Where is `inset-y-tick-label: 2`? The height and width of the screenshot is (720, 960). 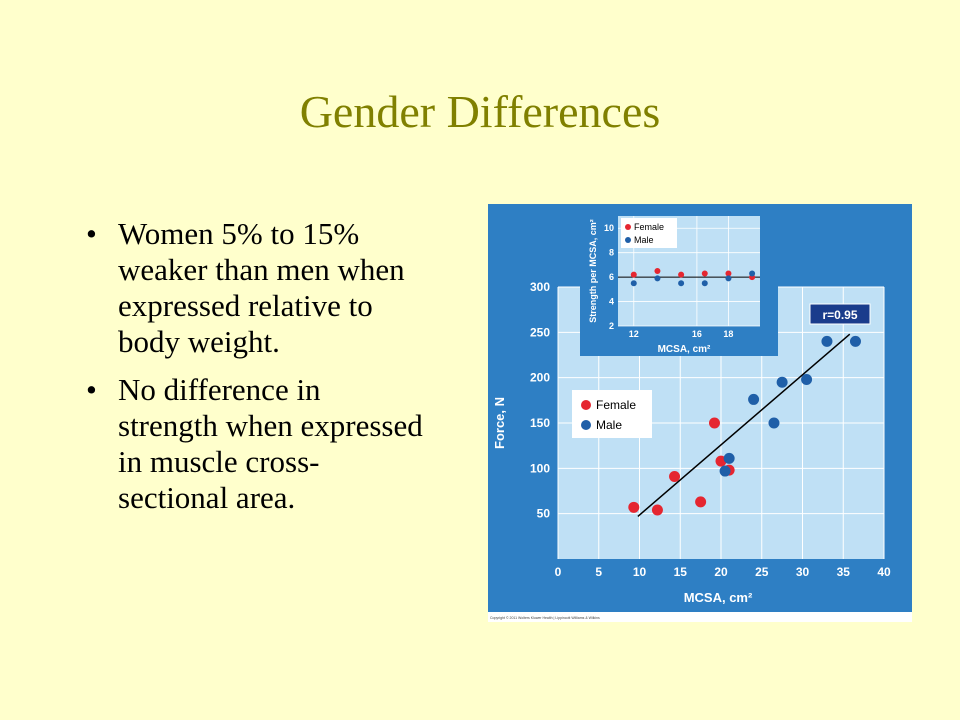 inset-y-tick-label: 2 is located at coordinates (611, 326).